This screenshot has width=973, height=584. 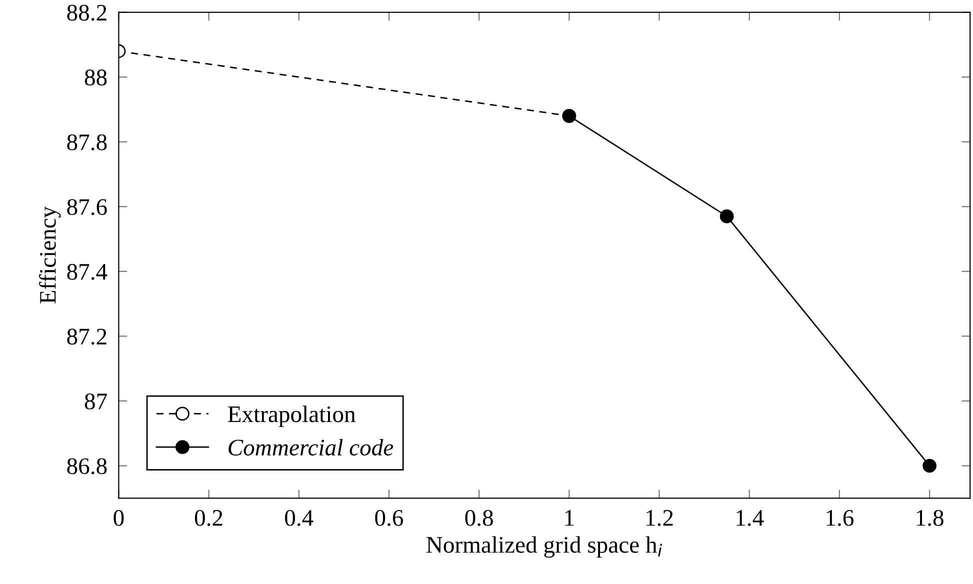 What do you see at coordinates (311, 447) in the screenshot?
I see `legend-label: Commercial code` at bounding box center [311, 447].